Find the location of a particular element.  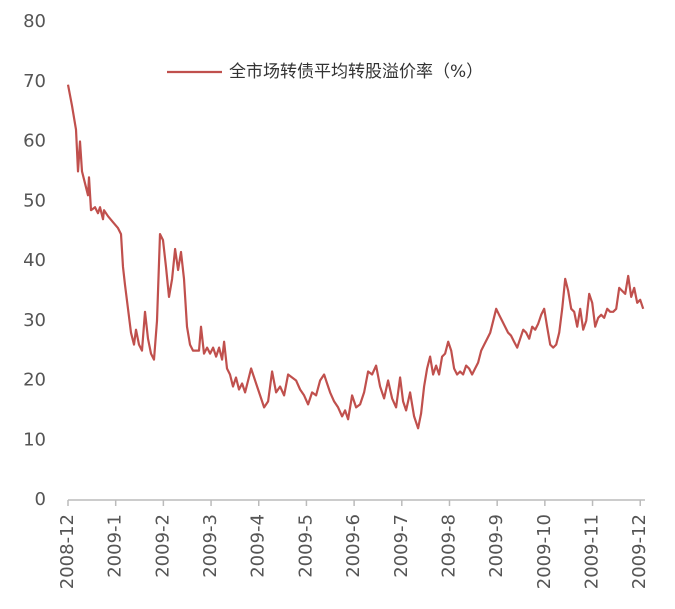

x-tick-label: 2009-2 is located at coordinates (162, 546).